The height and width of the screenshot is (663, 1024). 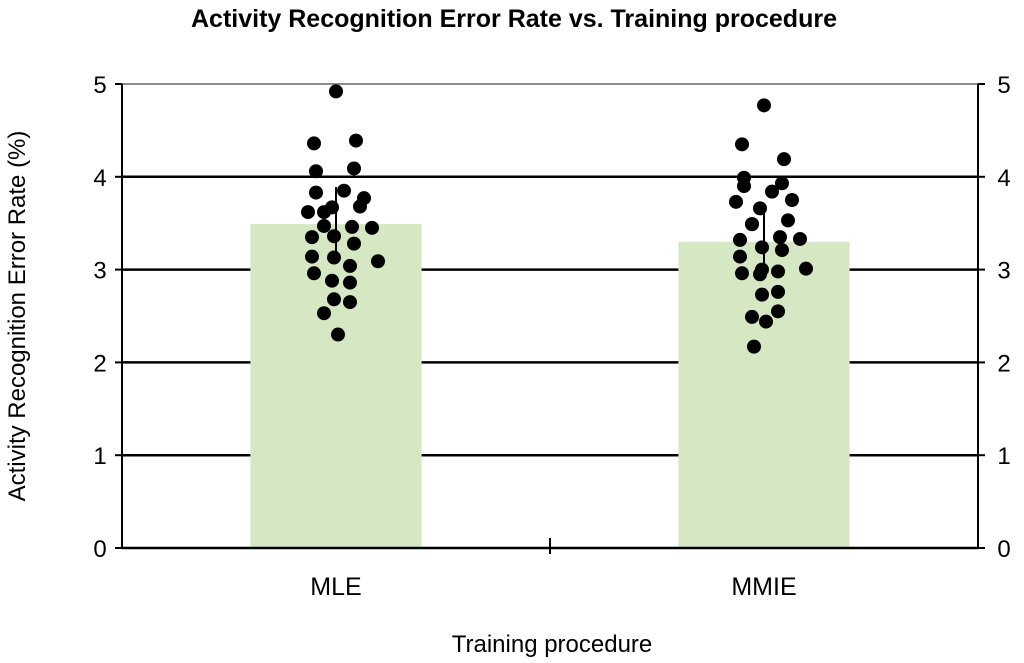 What do you see at coordinates (336, 386) in the screenshot?
I see `bar-mle` at bounding box center [336, 386].